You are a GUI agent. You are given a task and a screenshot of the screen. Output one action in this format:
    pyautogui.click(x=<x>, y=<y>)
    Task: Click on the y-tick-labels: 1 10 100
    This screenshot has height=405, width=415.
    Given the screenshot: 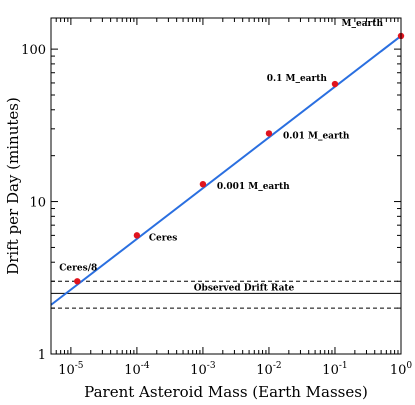 What is the action you would take?
    pyautogui.click(x=33, y=203)
    